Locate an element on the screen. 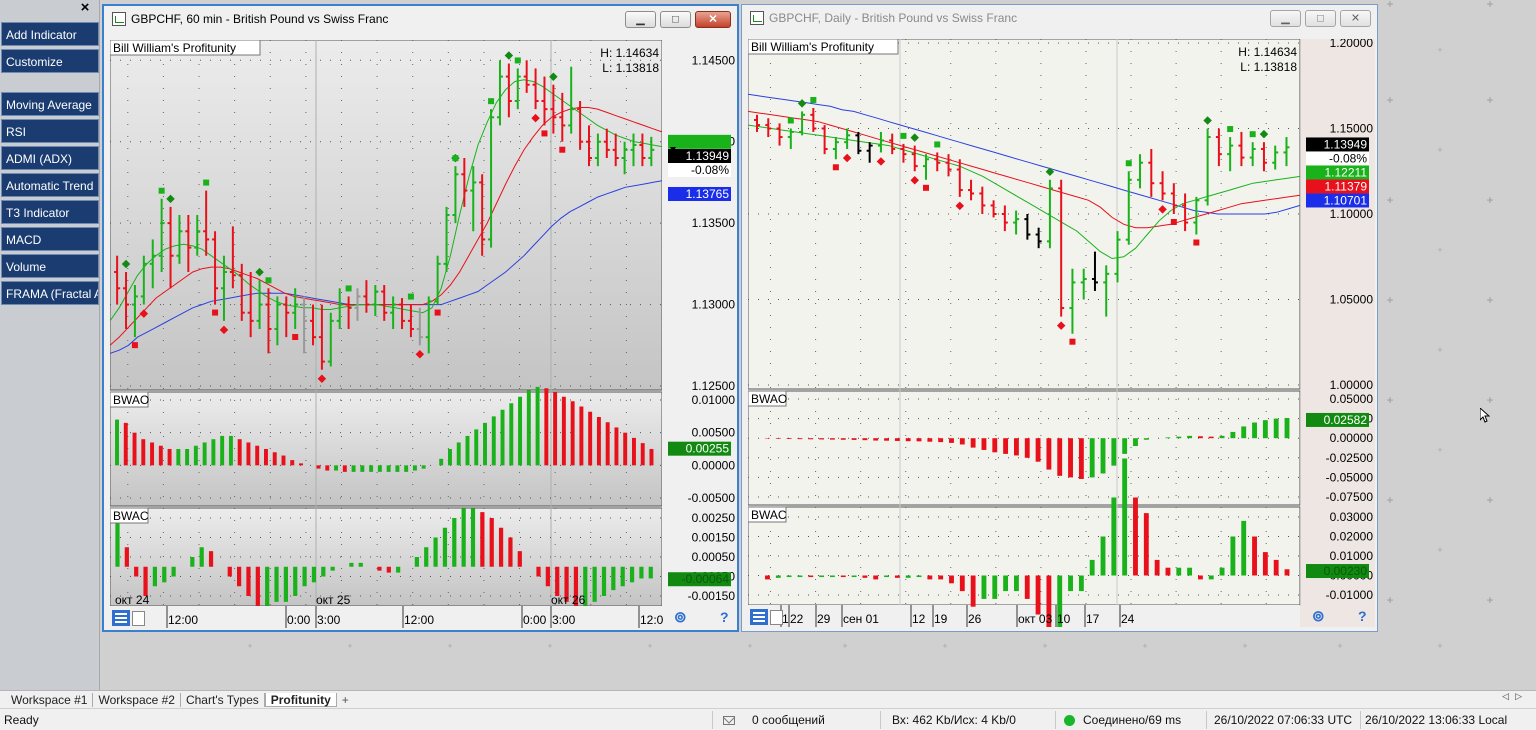 Image resolution: width=1536 pixels, height=730 pixels. close-panel-icon: × is located at coordinates (85, 8).